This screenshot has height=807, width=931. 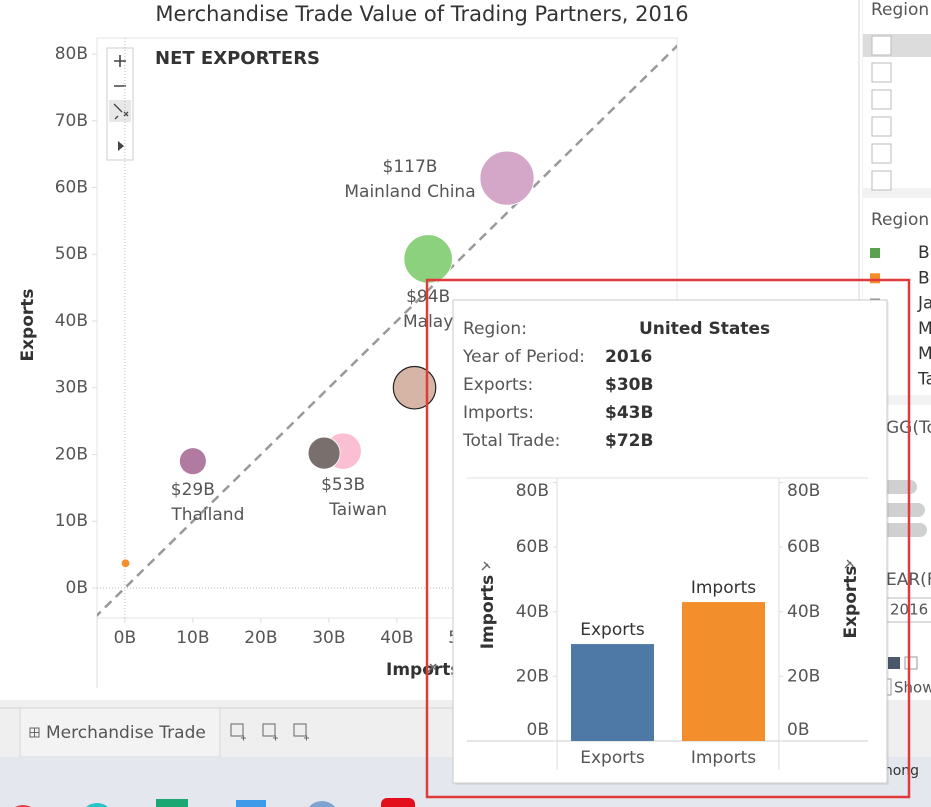 I want to click on y-tick-label: 50B, so click(x=71, y=254).